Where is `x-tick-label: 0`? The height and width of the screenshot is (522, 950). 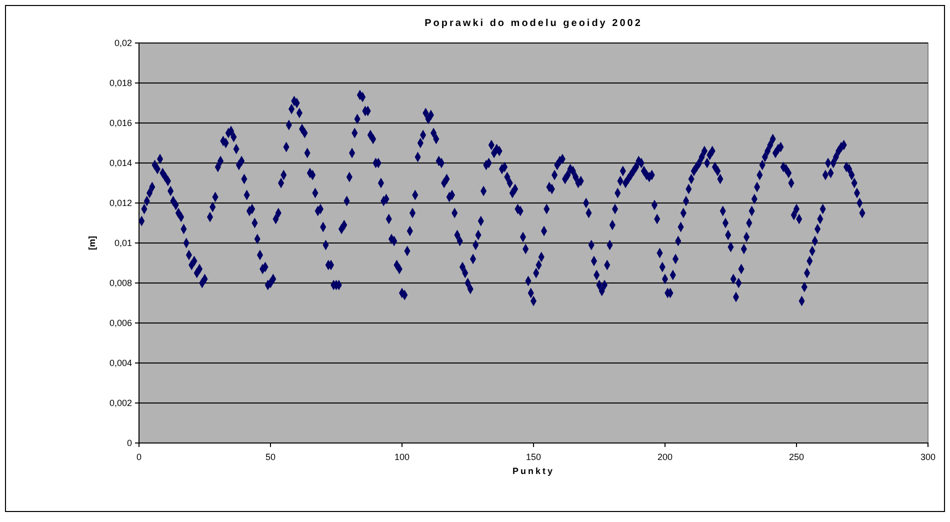 x-tick-label: 0 is located at coordinates (139, 457).